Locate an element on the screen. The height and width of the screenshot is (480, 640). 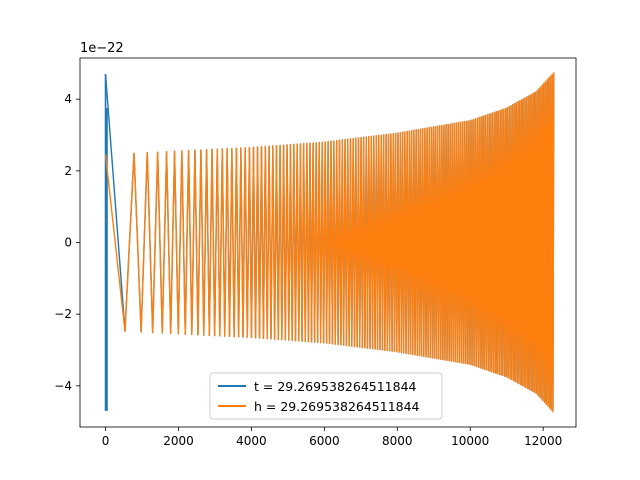
x-tick-label: 0 is located at coordinates (106, 441).